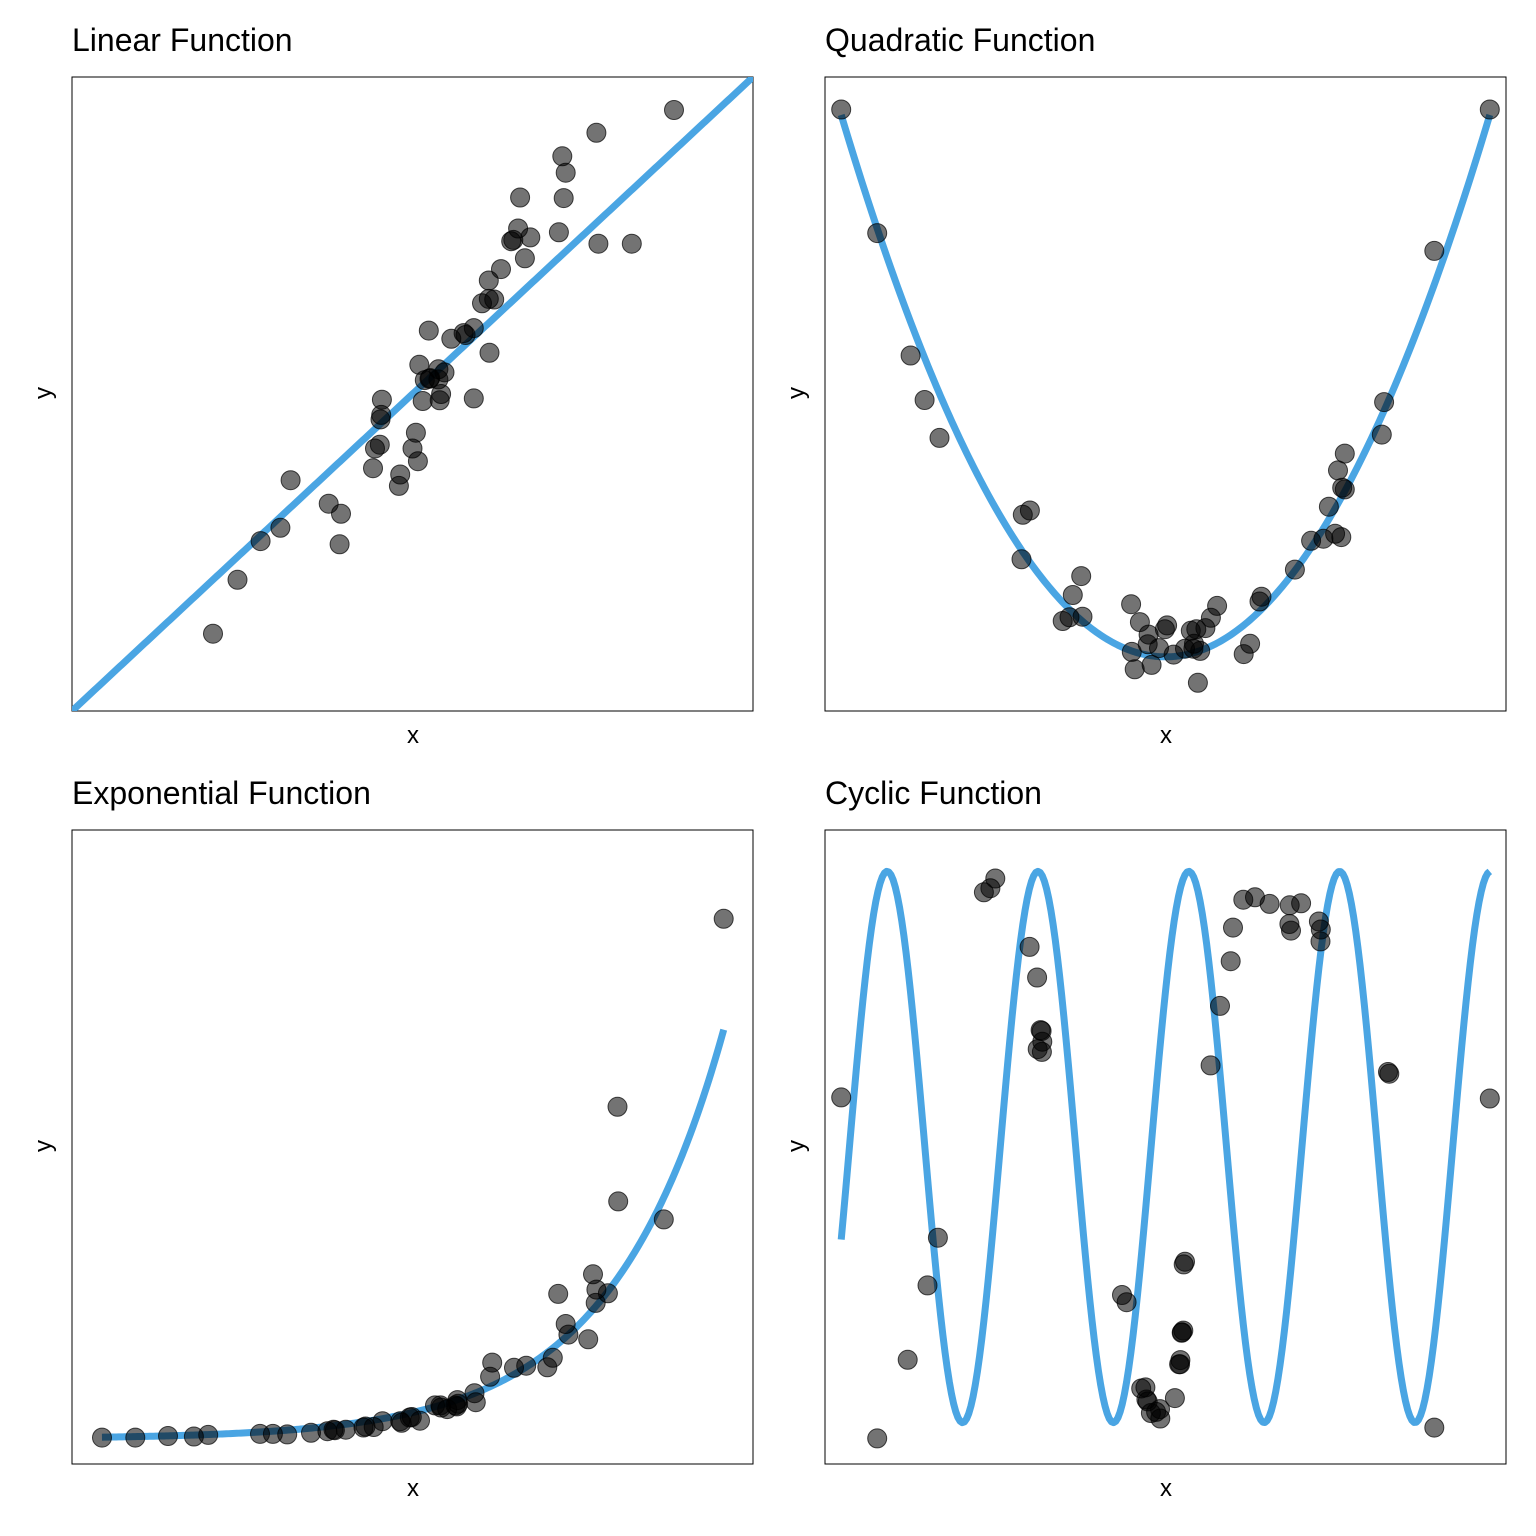 This screenshot has width=1536, height=1536. What do you see at coordinates (414, 1234) in the screenshot?
I see `fit-line` at bounding box center [414, 1234].